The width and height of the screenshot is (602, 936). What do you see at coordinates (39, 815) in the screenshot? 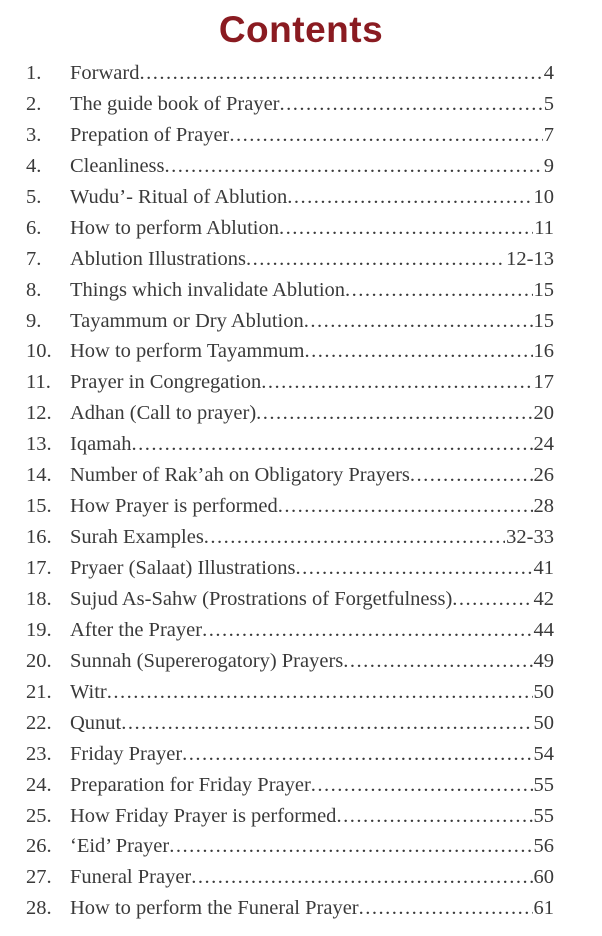
I see `toc-entry-number: 25.` at bounding box center [39, 815].